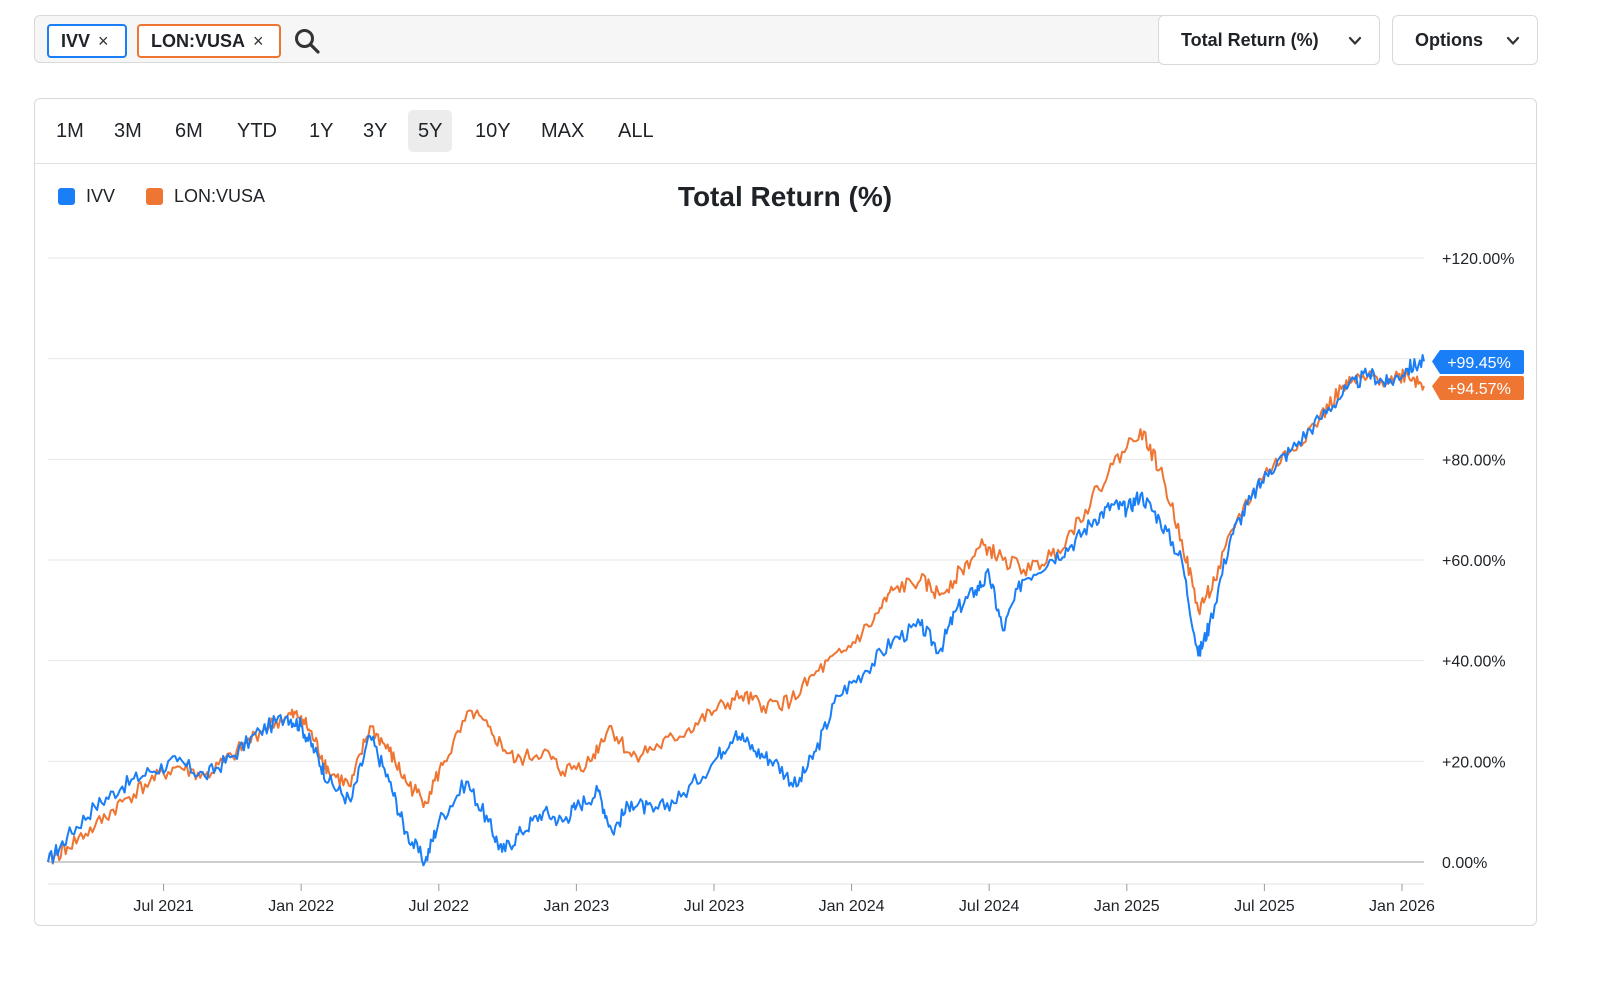 Image resolution: width=1600 pixels, height=984 pixels. What do you see at coordinates (430, 131) in the screenshot?
I see `range-button-5y: 5Y` at bounding box center [430, 131].